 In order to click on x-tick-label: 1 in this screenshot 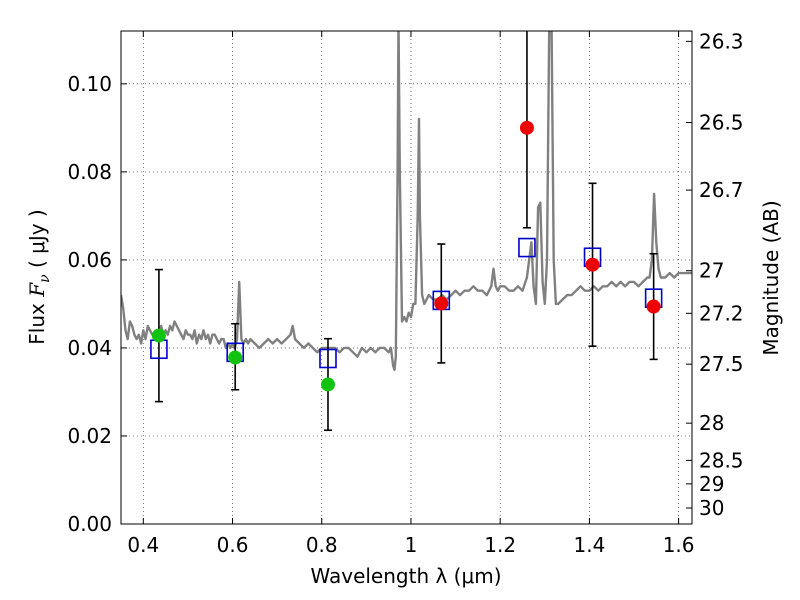, I will do `click(411, 545)`.